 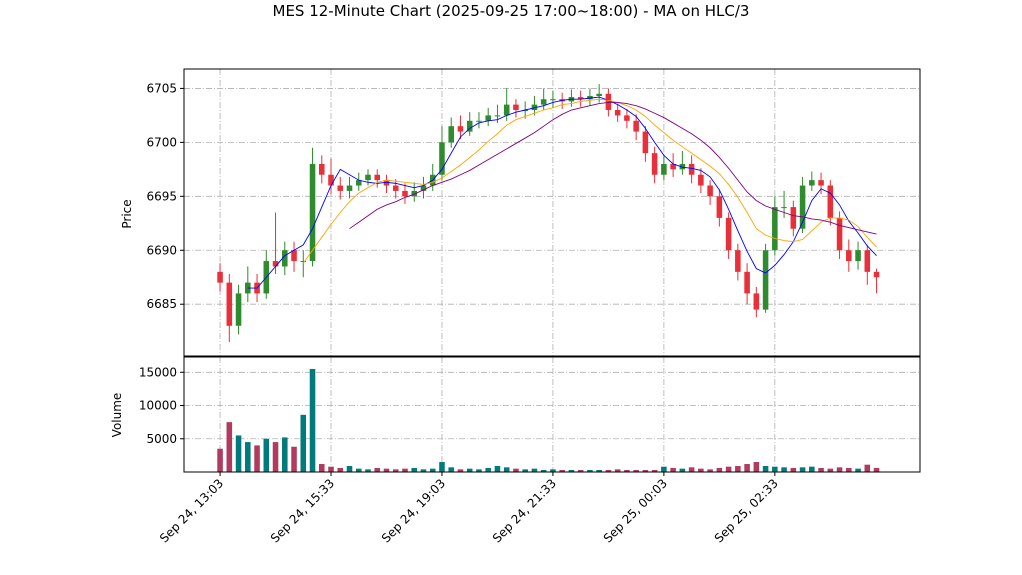 I want to click on volume-tick-label: 5000, so click(x=161, y=439).